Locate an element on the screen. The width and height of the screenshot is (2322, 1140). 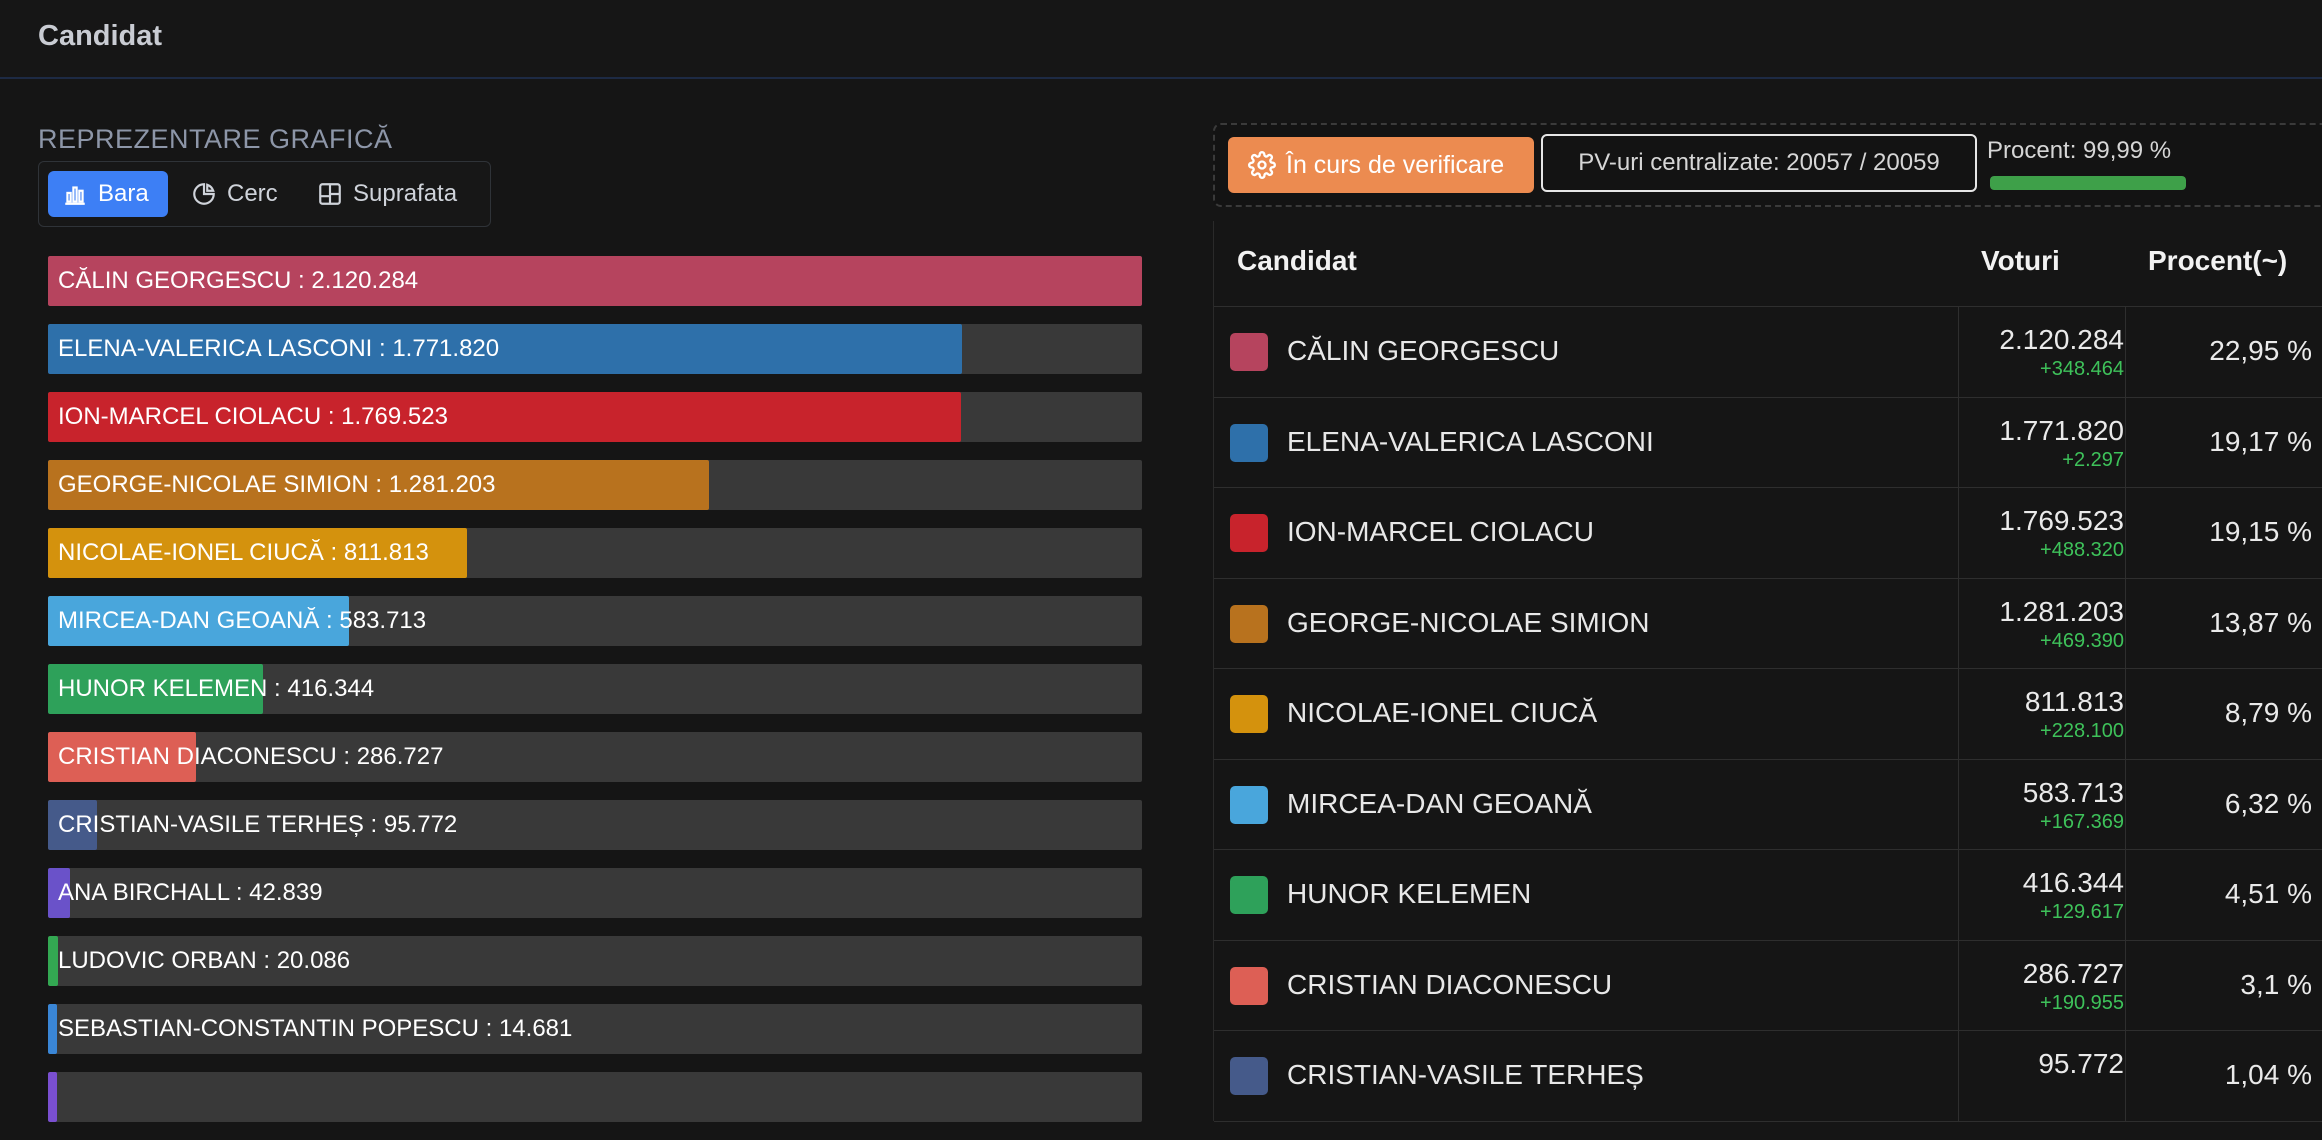
percent-progress-fill is located at coordinates (2088, 183).